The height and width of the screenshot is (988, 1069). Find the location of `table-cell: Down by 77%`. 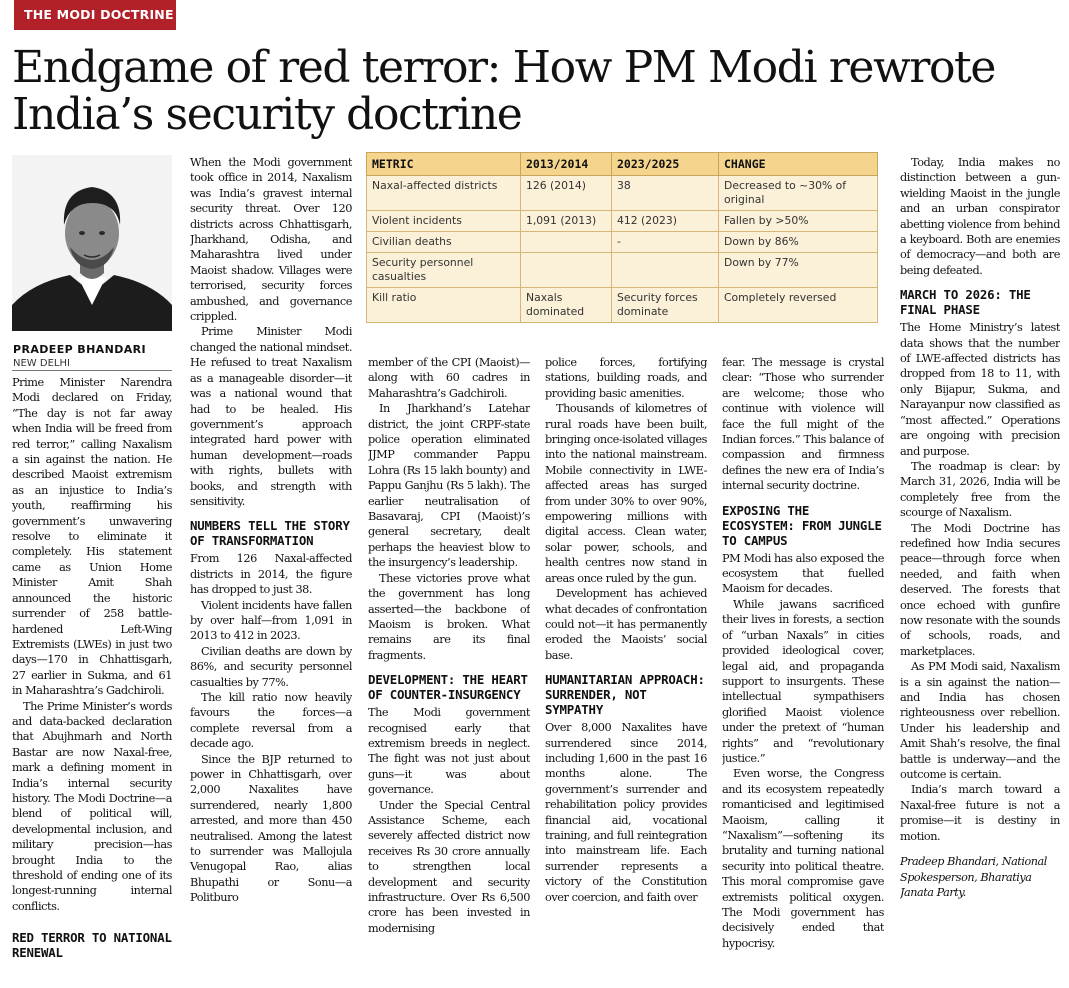

table-cell: Down by 77% is located at coordinates (798, 270).